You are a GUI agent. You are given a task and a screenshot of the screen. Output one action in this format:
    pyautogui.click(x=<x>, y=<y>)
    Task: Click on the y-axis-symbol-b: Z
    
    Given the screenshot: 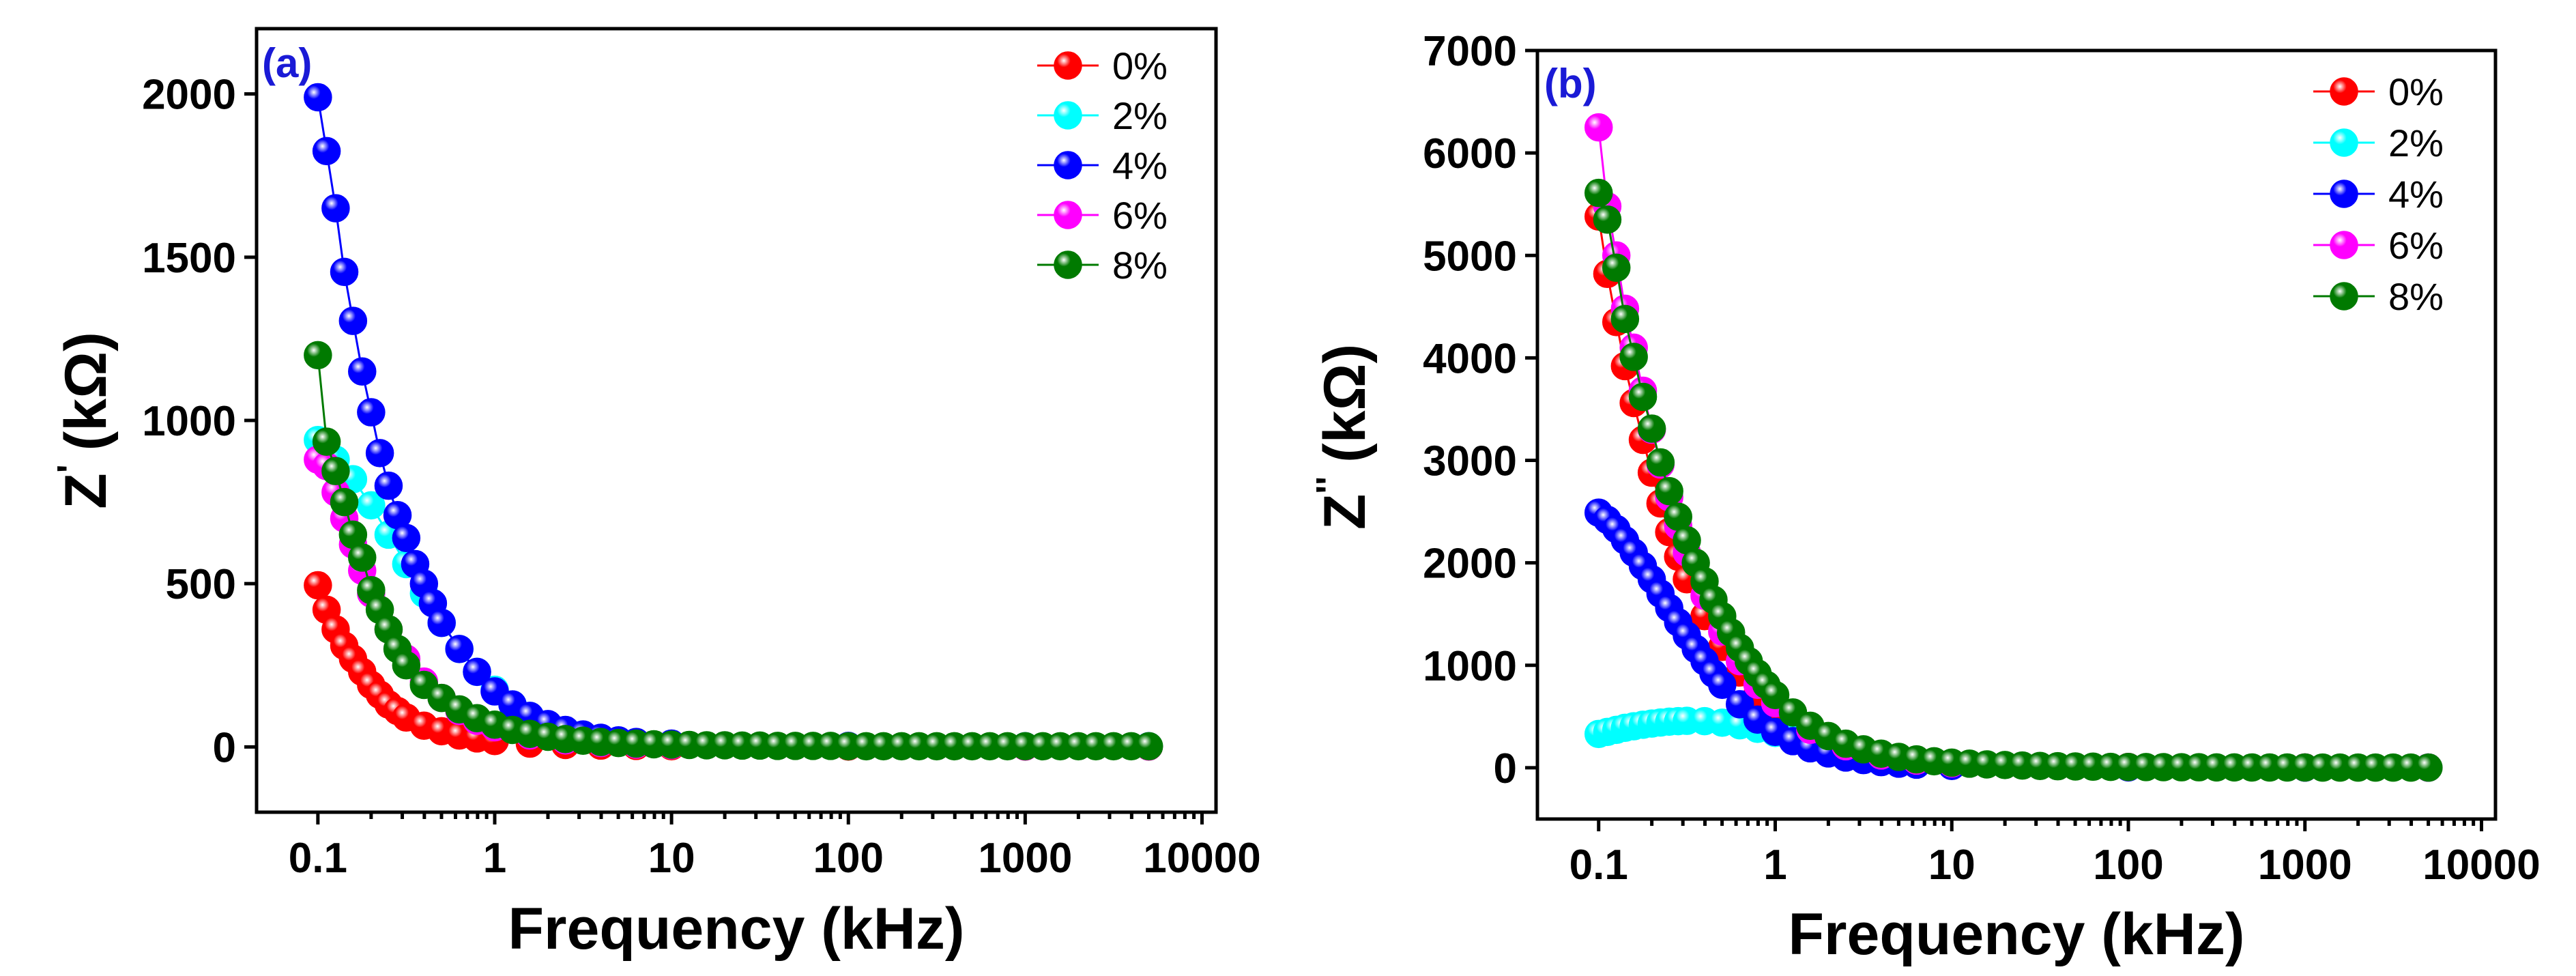 What is the action you would take?
    pyautogui.click(x=1345, y=512)
    